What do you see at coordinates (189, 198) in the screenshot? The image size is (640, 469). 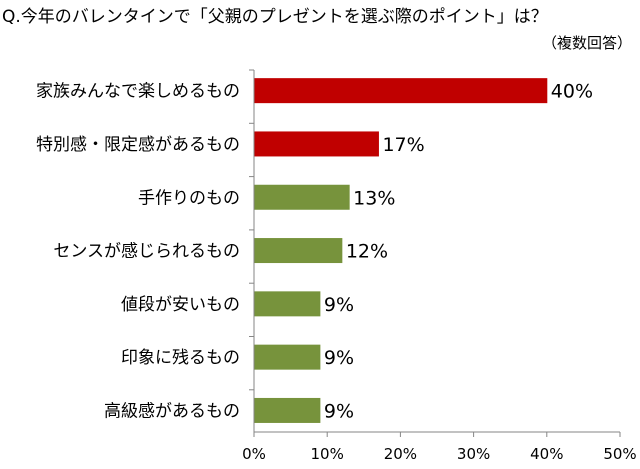 I see `category-label: 手作りのもの` at bounding box center [189, 198].